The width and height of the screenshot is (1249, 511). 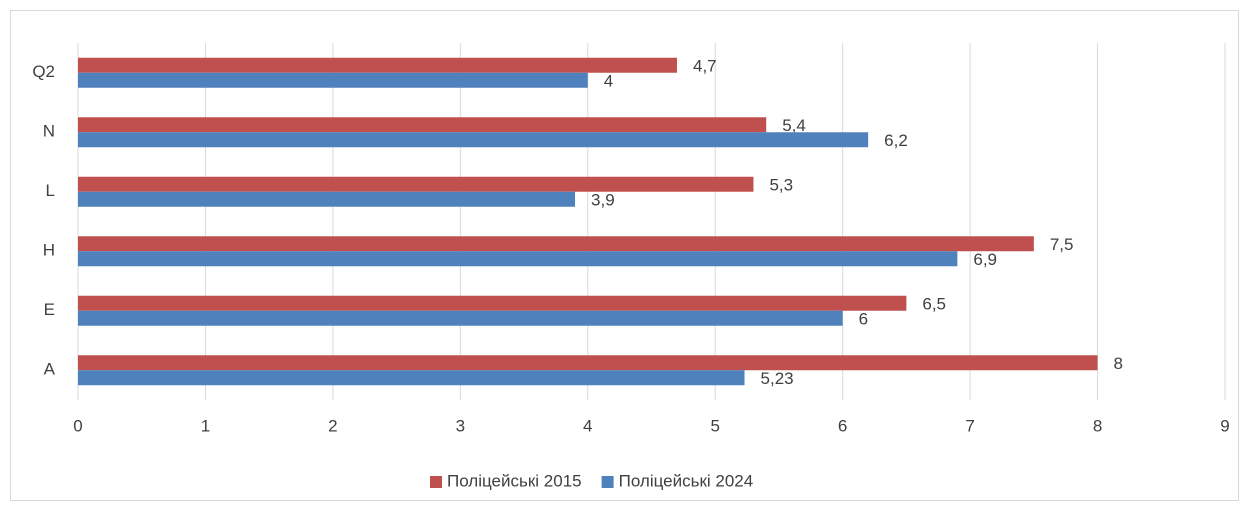 I want to click on x-tick-label: 5, so click(x=714, y=425).